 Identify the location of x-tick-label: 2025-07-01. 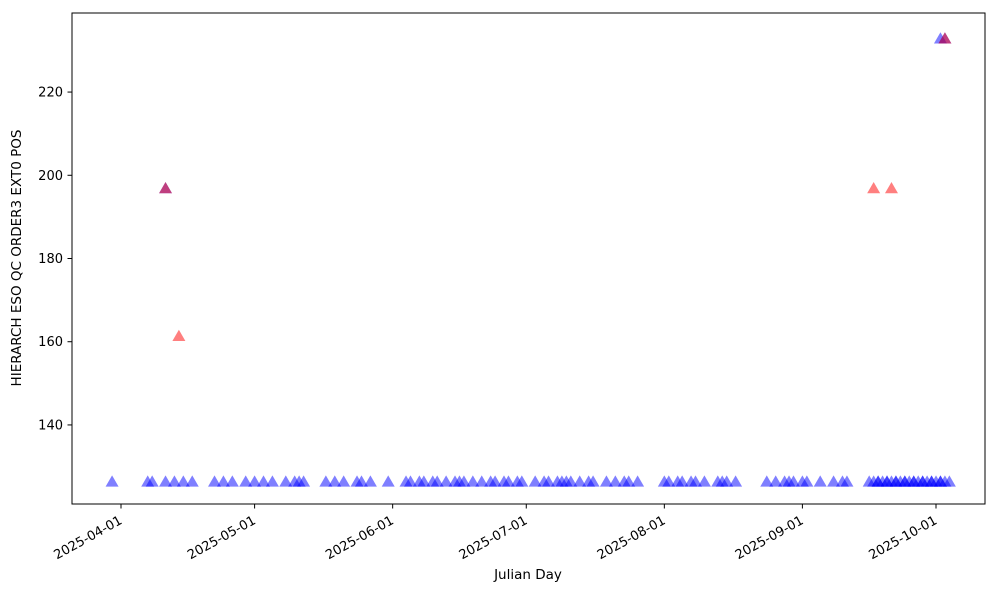
(493, 538).